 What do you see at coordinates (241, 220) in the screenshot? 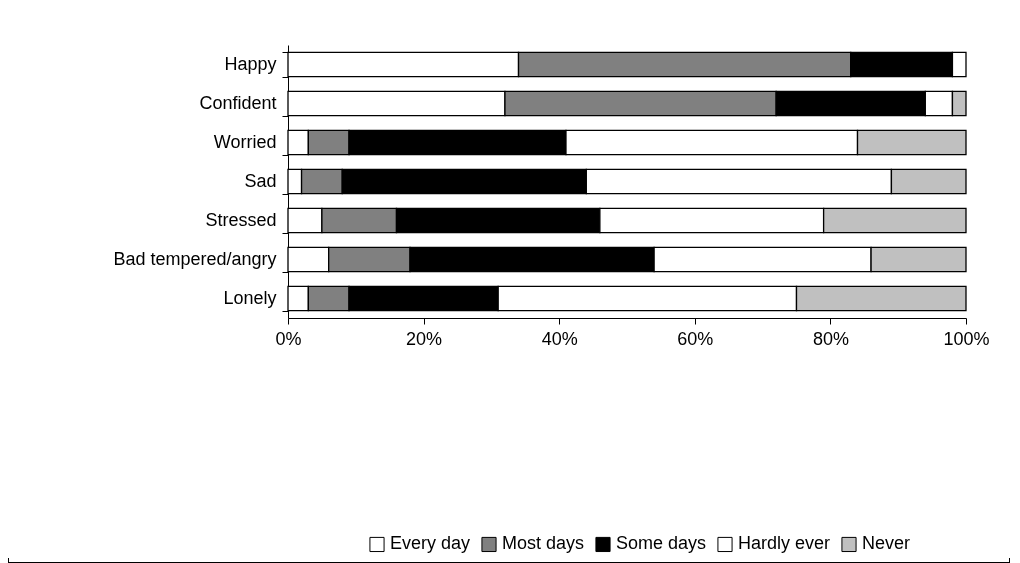
I see `y-tick-label: Stressed` at bounding box center [241, 220].